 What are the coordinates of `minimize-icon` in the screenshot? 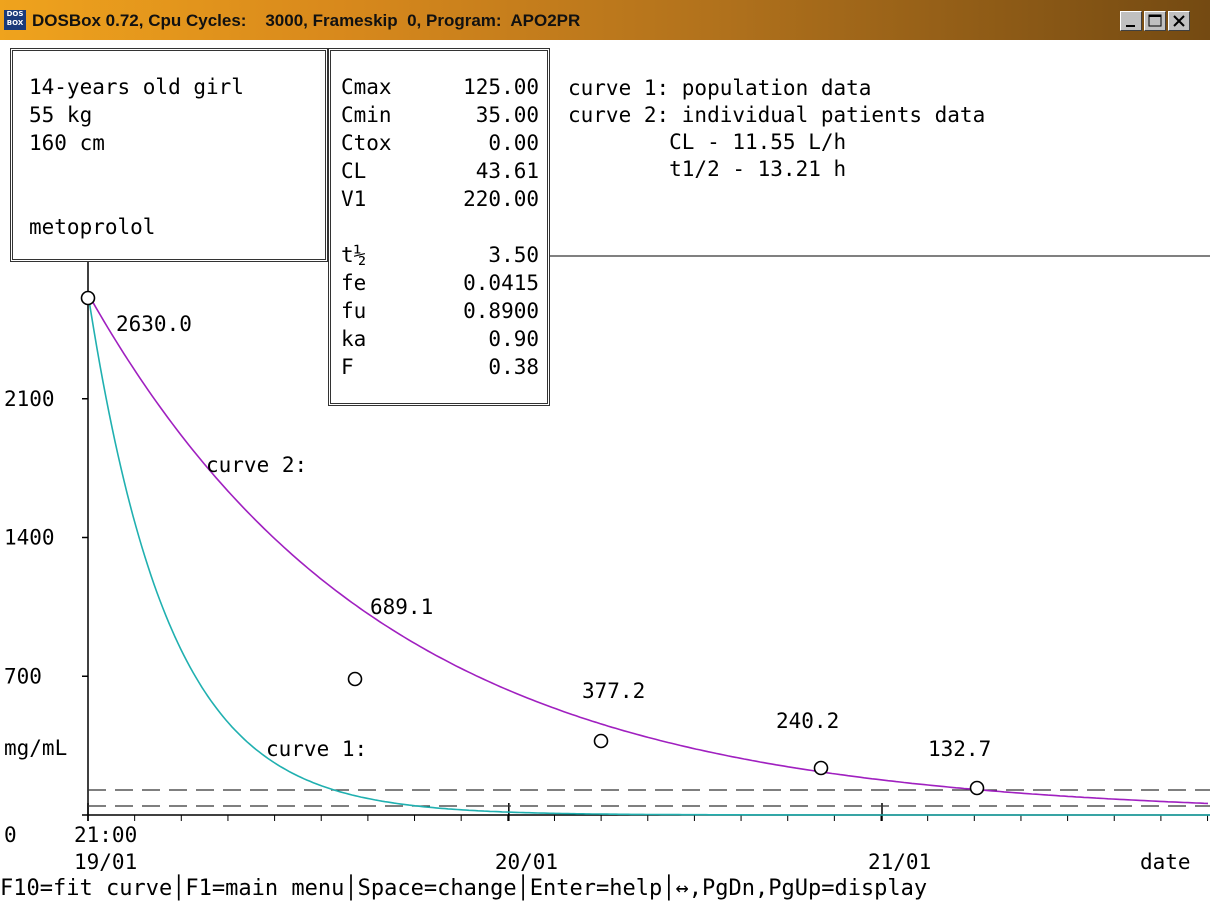 It's located at (1130, 26).